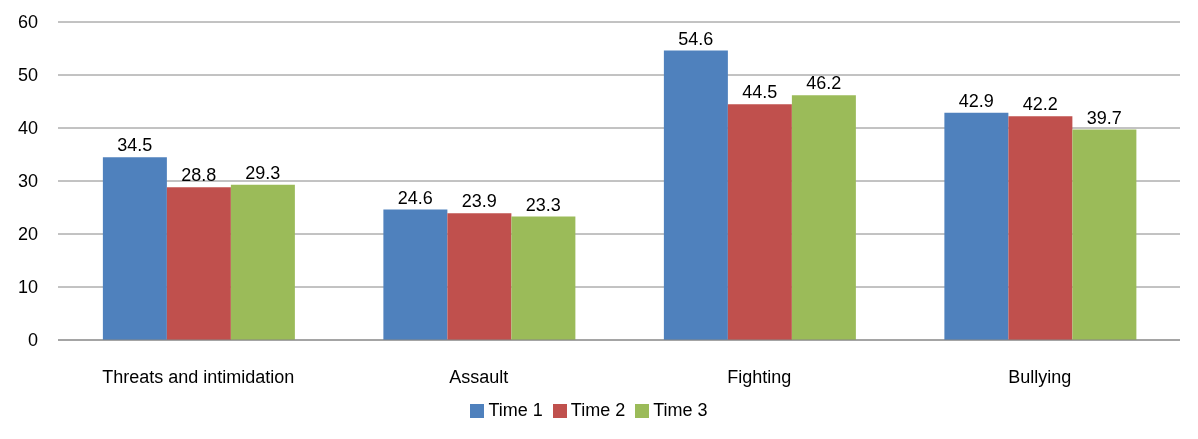 The image size is (1198, 439). Describe the element at coordinates (1040, 104) in the screenshot. I see `data-label: 42.2` at that location.